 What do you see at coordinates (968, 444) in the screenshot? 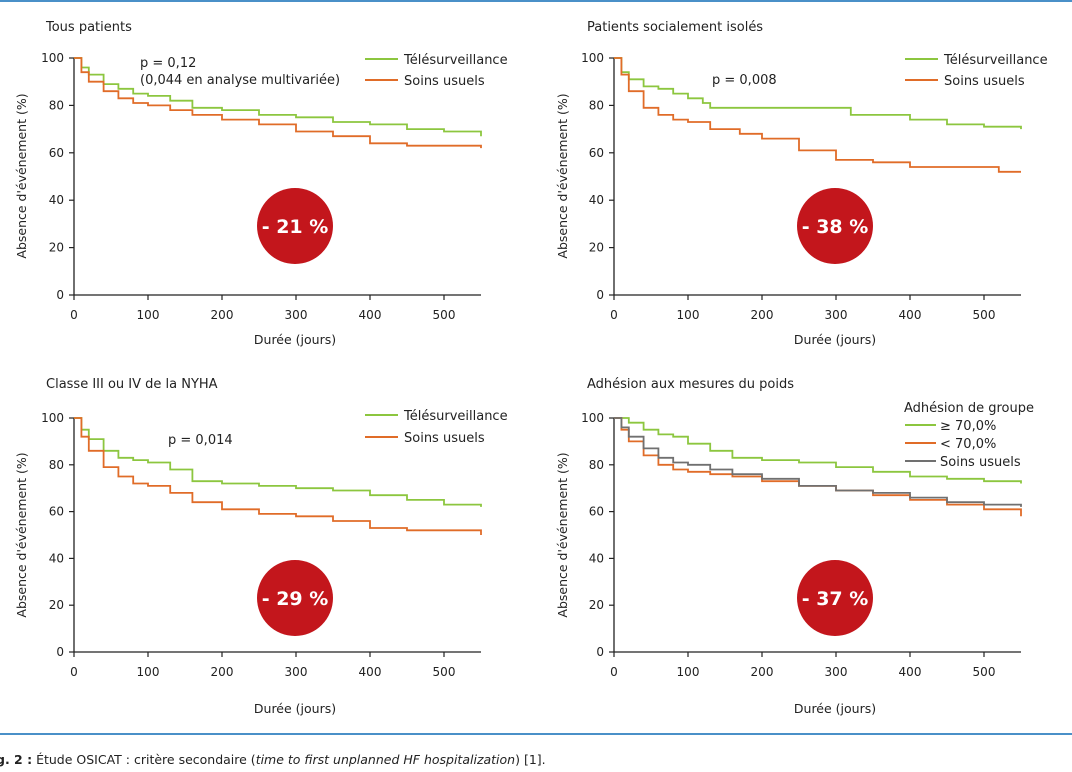
I see `legend-label: < 70,0%` at bounding box center [968, 444].